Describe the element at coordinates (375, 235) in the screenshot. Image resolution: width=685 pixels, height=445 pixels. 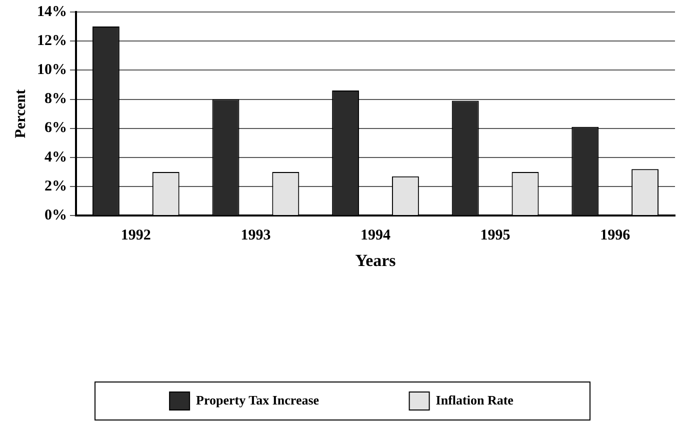
I see `x-tick-label: 1994` at that location.